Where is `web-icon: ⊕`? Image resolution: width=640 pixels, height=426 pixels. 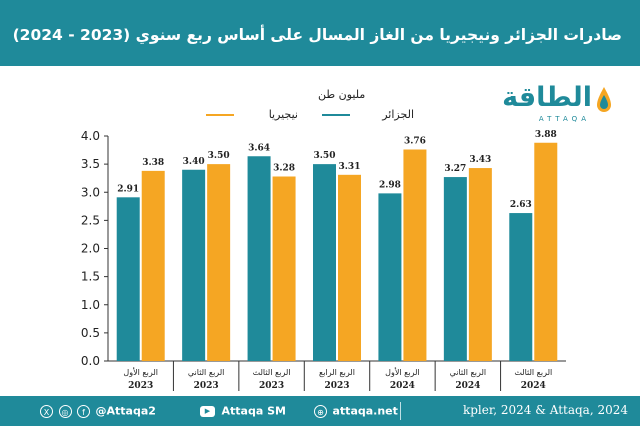 web-icon: ⊕ is located at coordinates (320, 411).